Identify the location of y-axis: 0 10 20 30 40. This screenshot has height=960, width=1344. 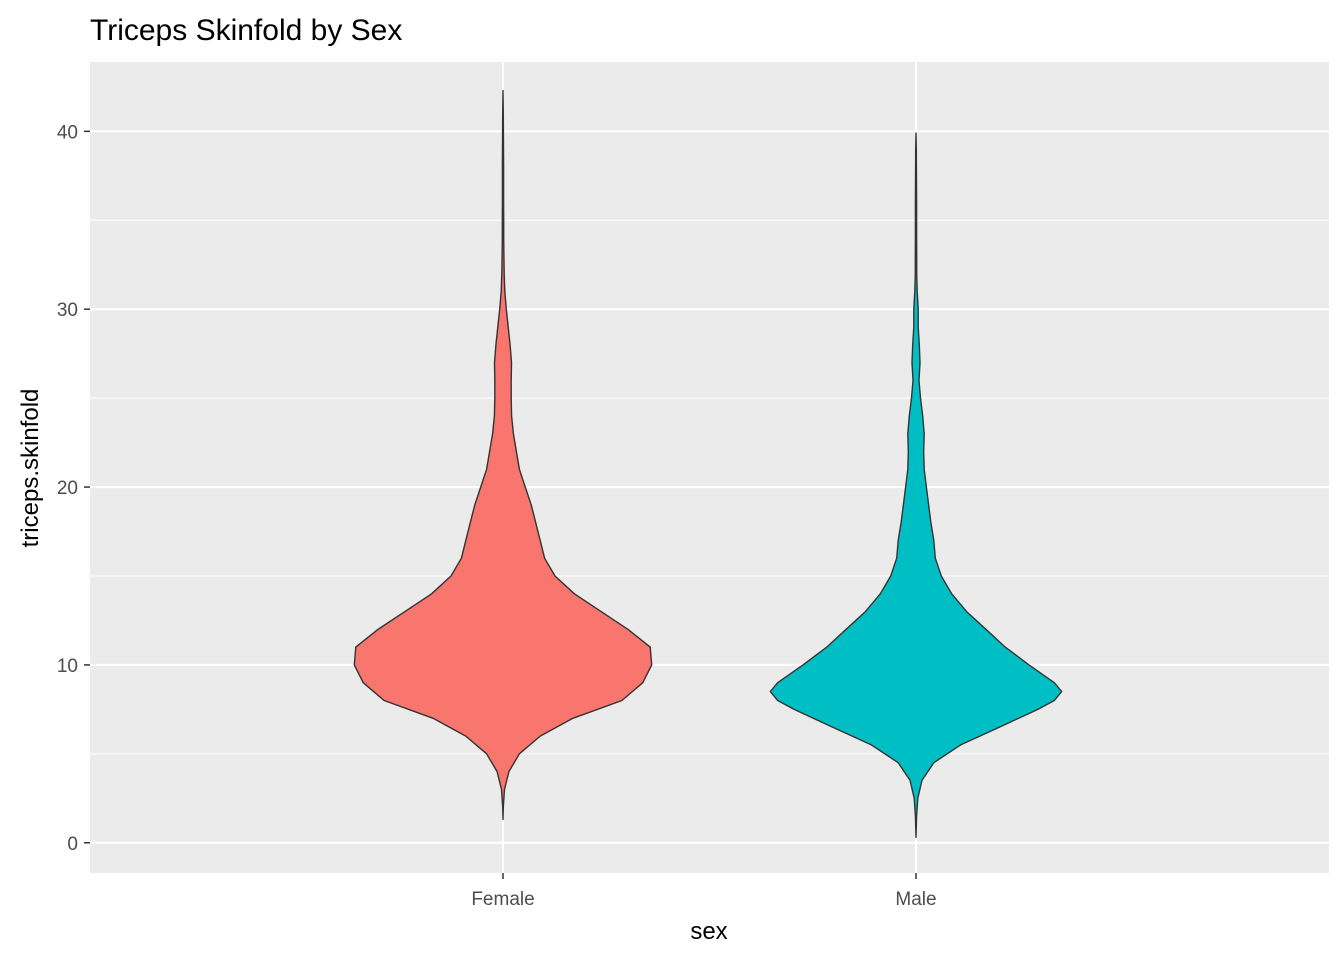
(73, 488).